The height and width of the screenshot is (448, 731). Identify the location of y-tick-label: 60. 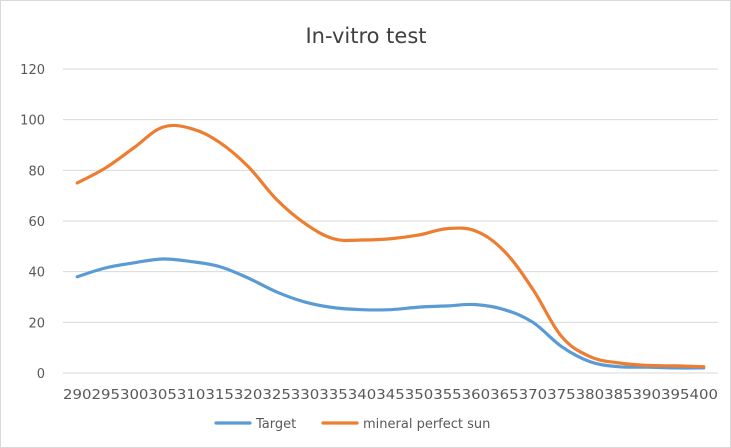
(36, 222).